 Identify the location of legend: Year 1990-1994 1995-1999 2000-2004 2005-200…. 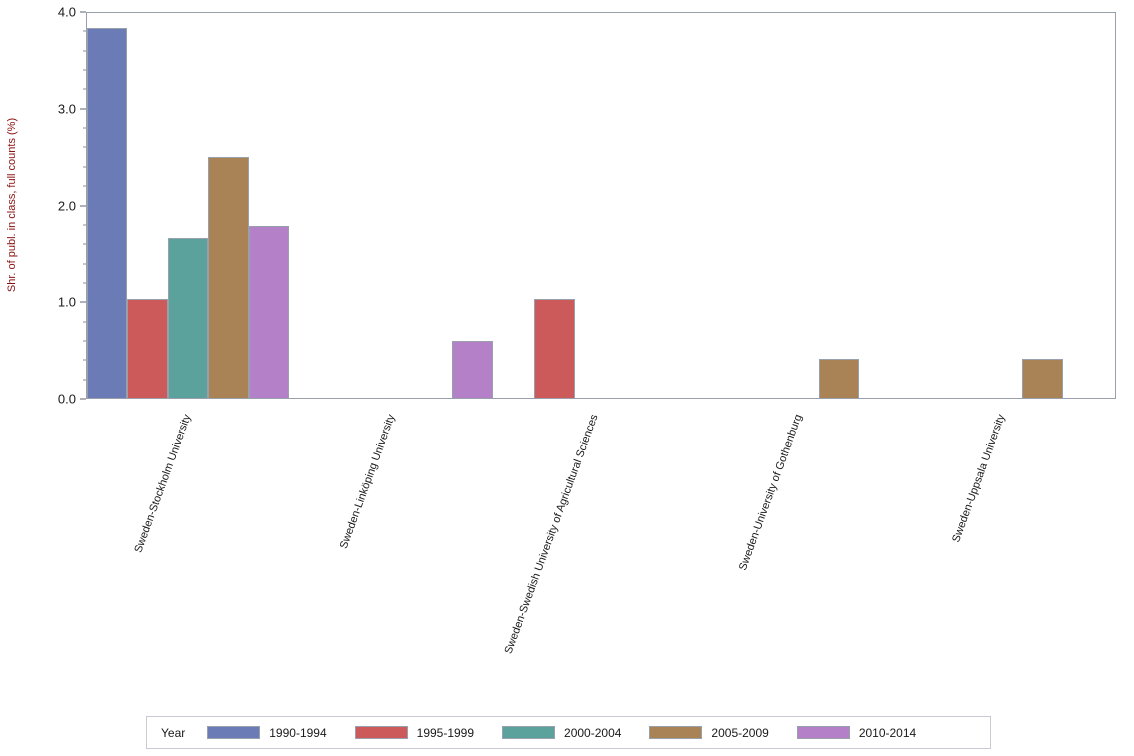
(568, 732).